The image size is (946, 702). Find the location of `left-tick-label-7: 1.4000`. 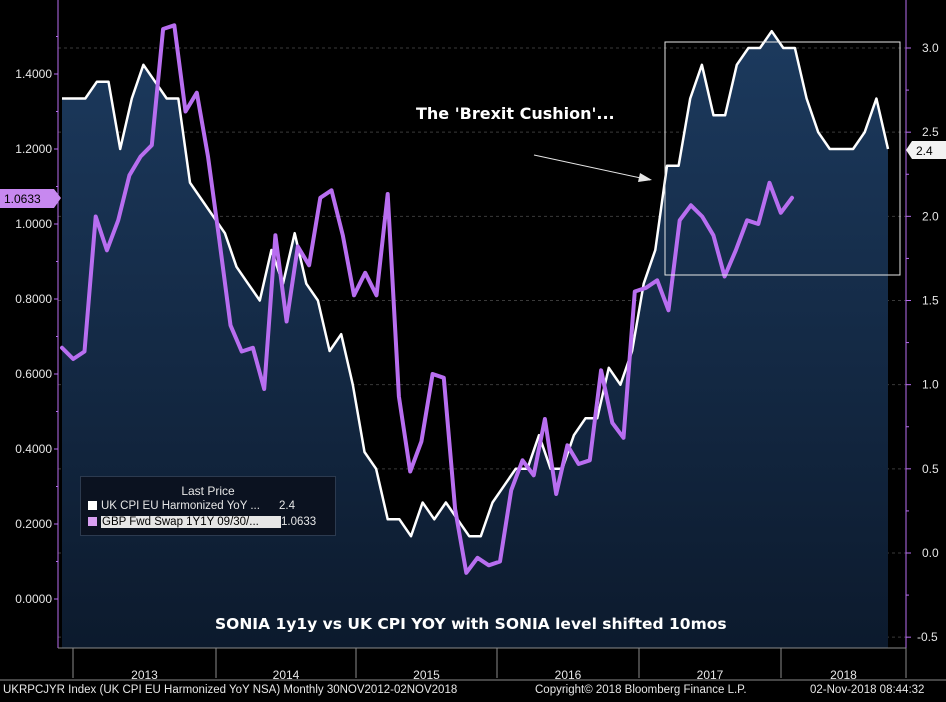

left-tick-label-7: 1.4000 is located at coordinates (33, 74).